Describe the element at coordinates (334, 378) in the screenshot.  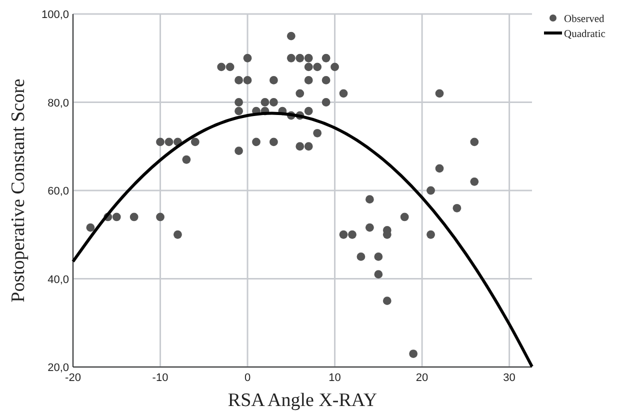
I see `x-tick-label: 10` at that location.